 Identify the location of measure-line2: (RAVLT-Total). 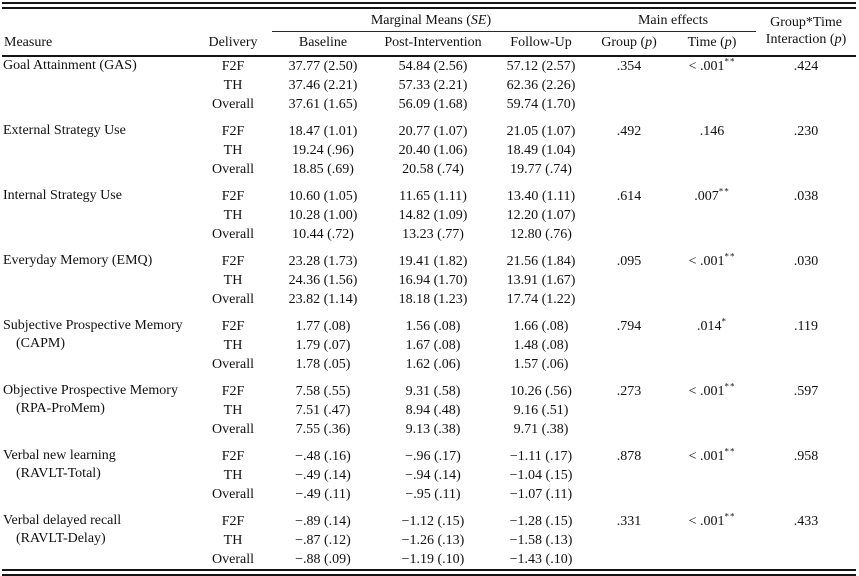
(58, 473).